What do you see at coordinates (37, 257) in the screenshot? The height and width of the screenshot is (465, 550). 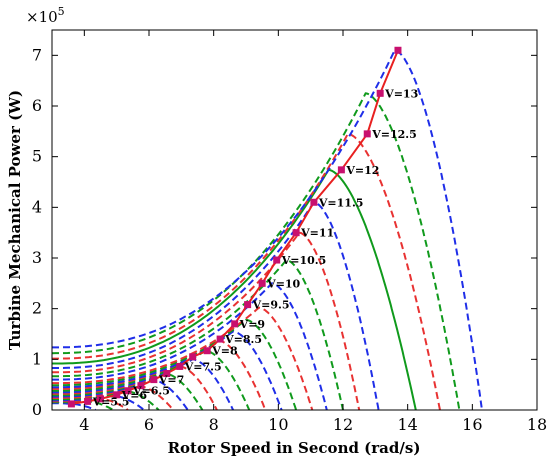 I see `y-tick-label: 3` at bounding box center [37, 257].